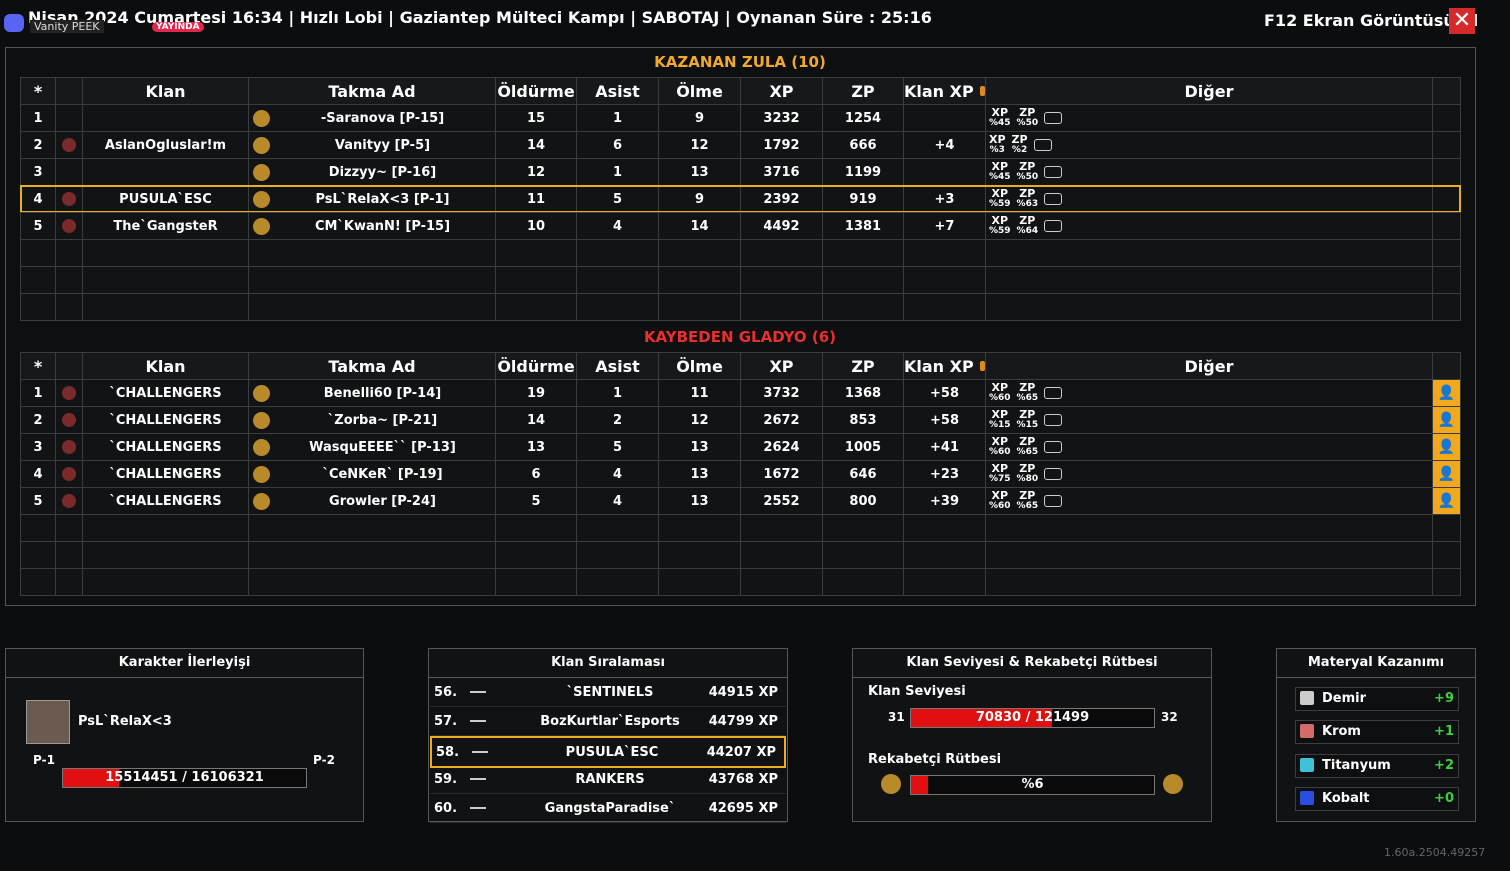 The image size is (1510, 871). What do you see at coordinates (1027, 123) in the screenshot?
I see `boost-value: %50` at bounding box center [1027, 123].